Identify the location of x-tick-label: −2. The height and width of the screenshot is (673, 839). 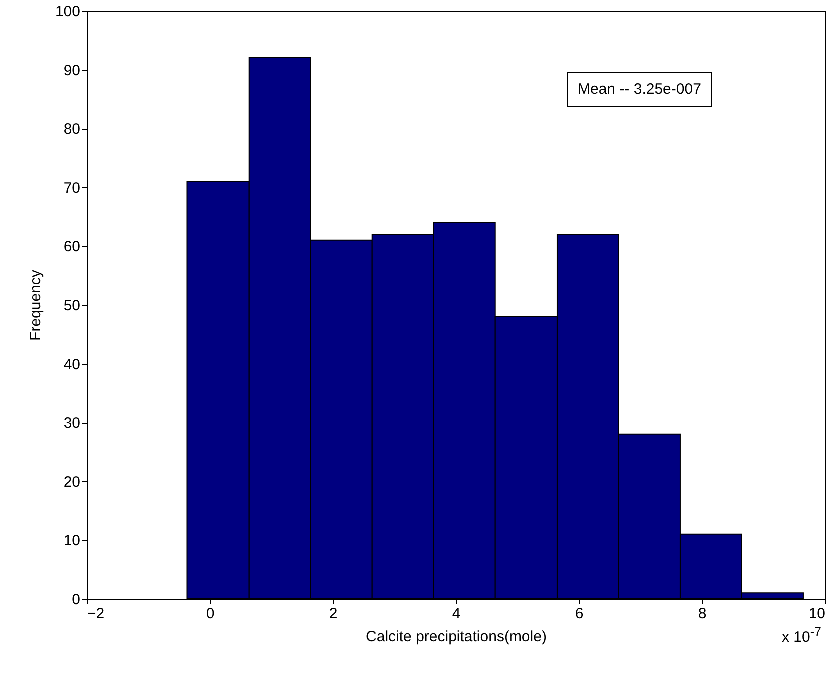
(96, 614).